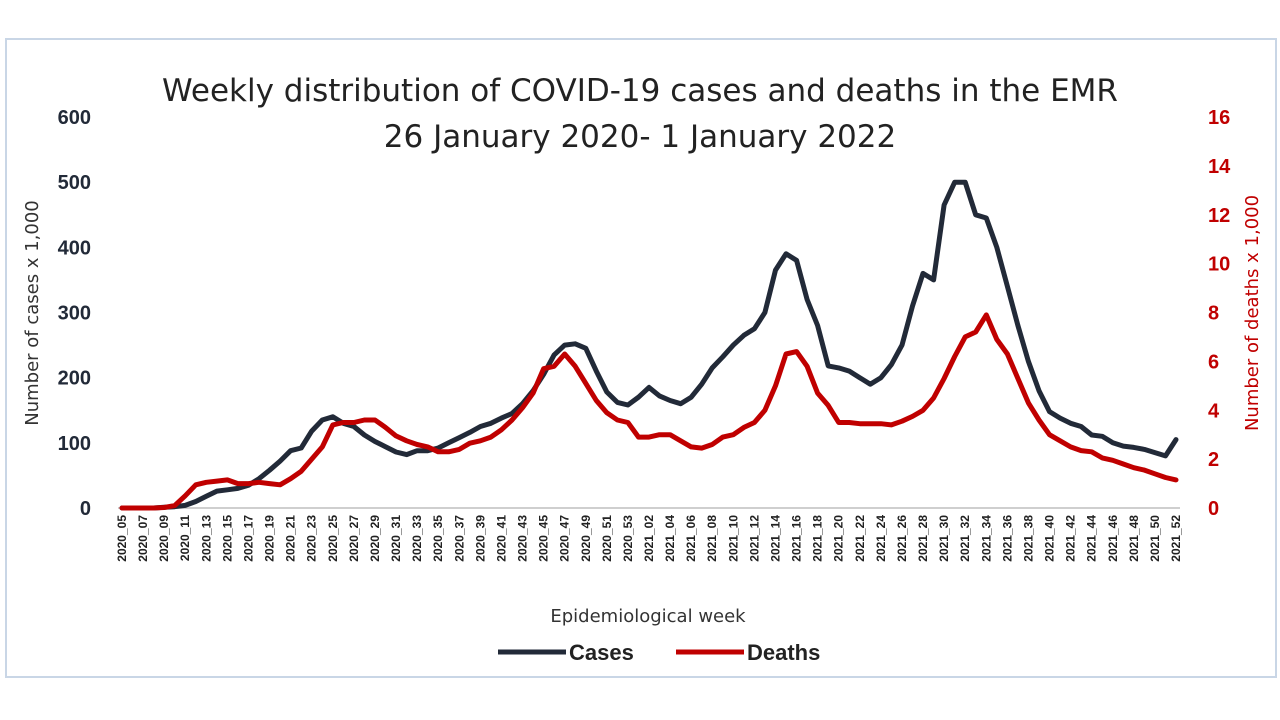  I want to click on x-tick-label: 2020_09, so click(164, 538).